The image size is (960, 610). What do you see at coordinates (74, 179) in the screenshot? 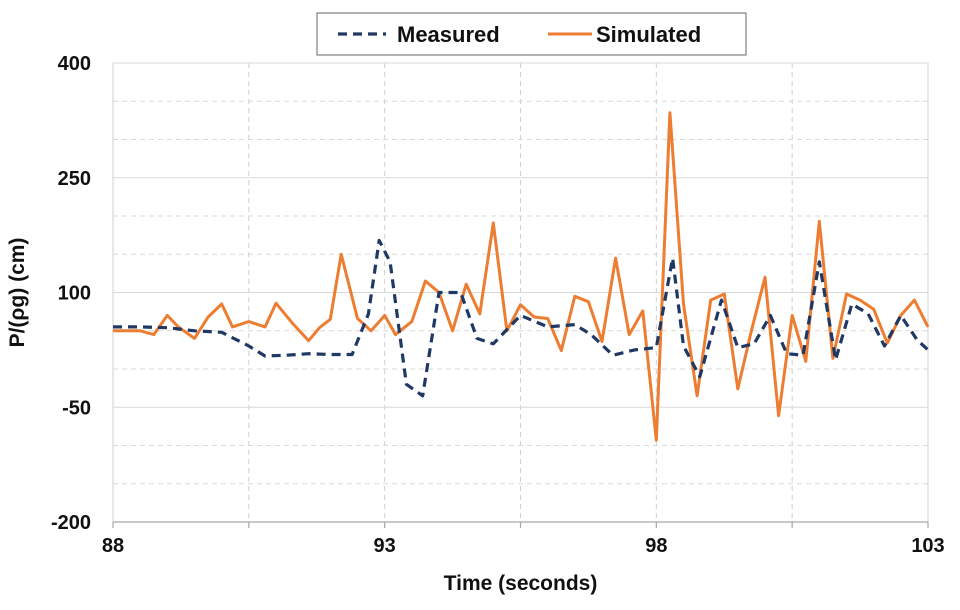
I see `y-tick-label: 250` at bounding box center [74, 179].